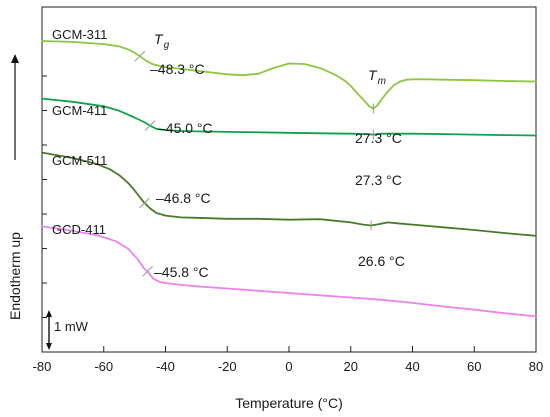 Image resolution: width=550 pixels, height=417 pixels. I want to click on scale-bar-top-arrow-icon, so click(49, 313).